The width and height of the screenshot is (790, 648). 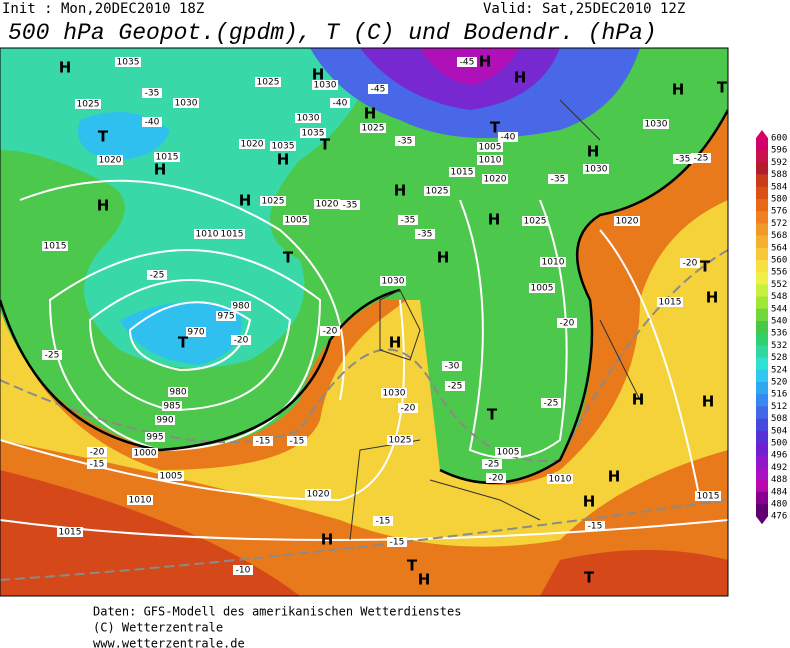 What do you see at coordinates (779, 358) in the screenshot?
I see `colorbar-label: 528` at bounding box center [779, 358].